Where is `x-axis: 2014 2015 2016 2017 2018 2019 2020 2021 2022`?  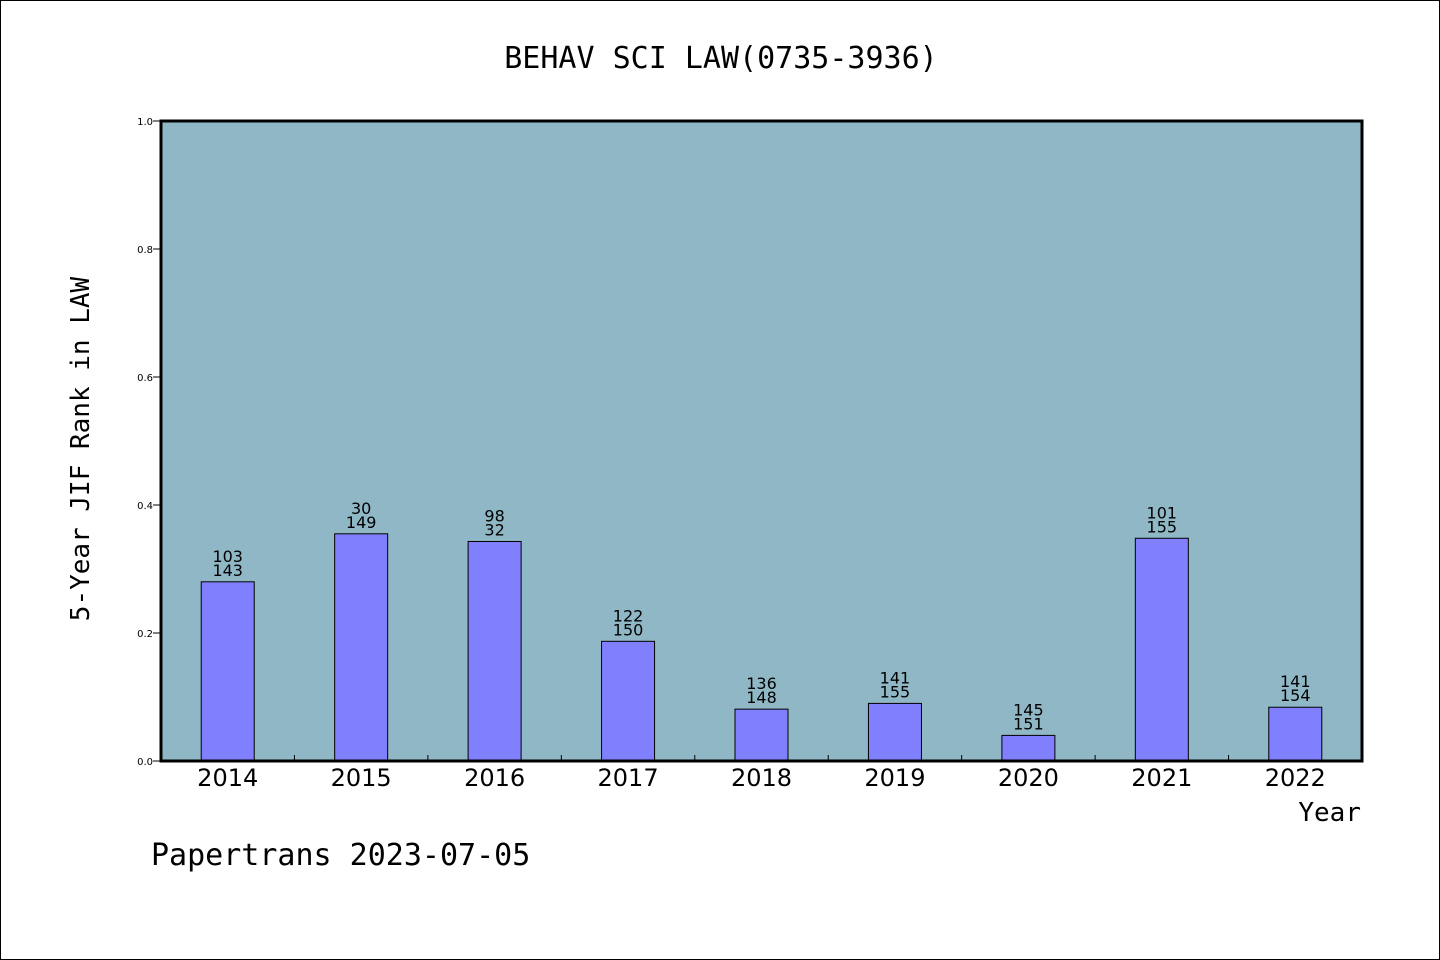
x-axis: 2014 2015 2016 2017 2018 2019 2020 2021 2022 is located at coordinates (761, 773).